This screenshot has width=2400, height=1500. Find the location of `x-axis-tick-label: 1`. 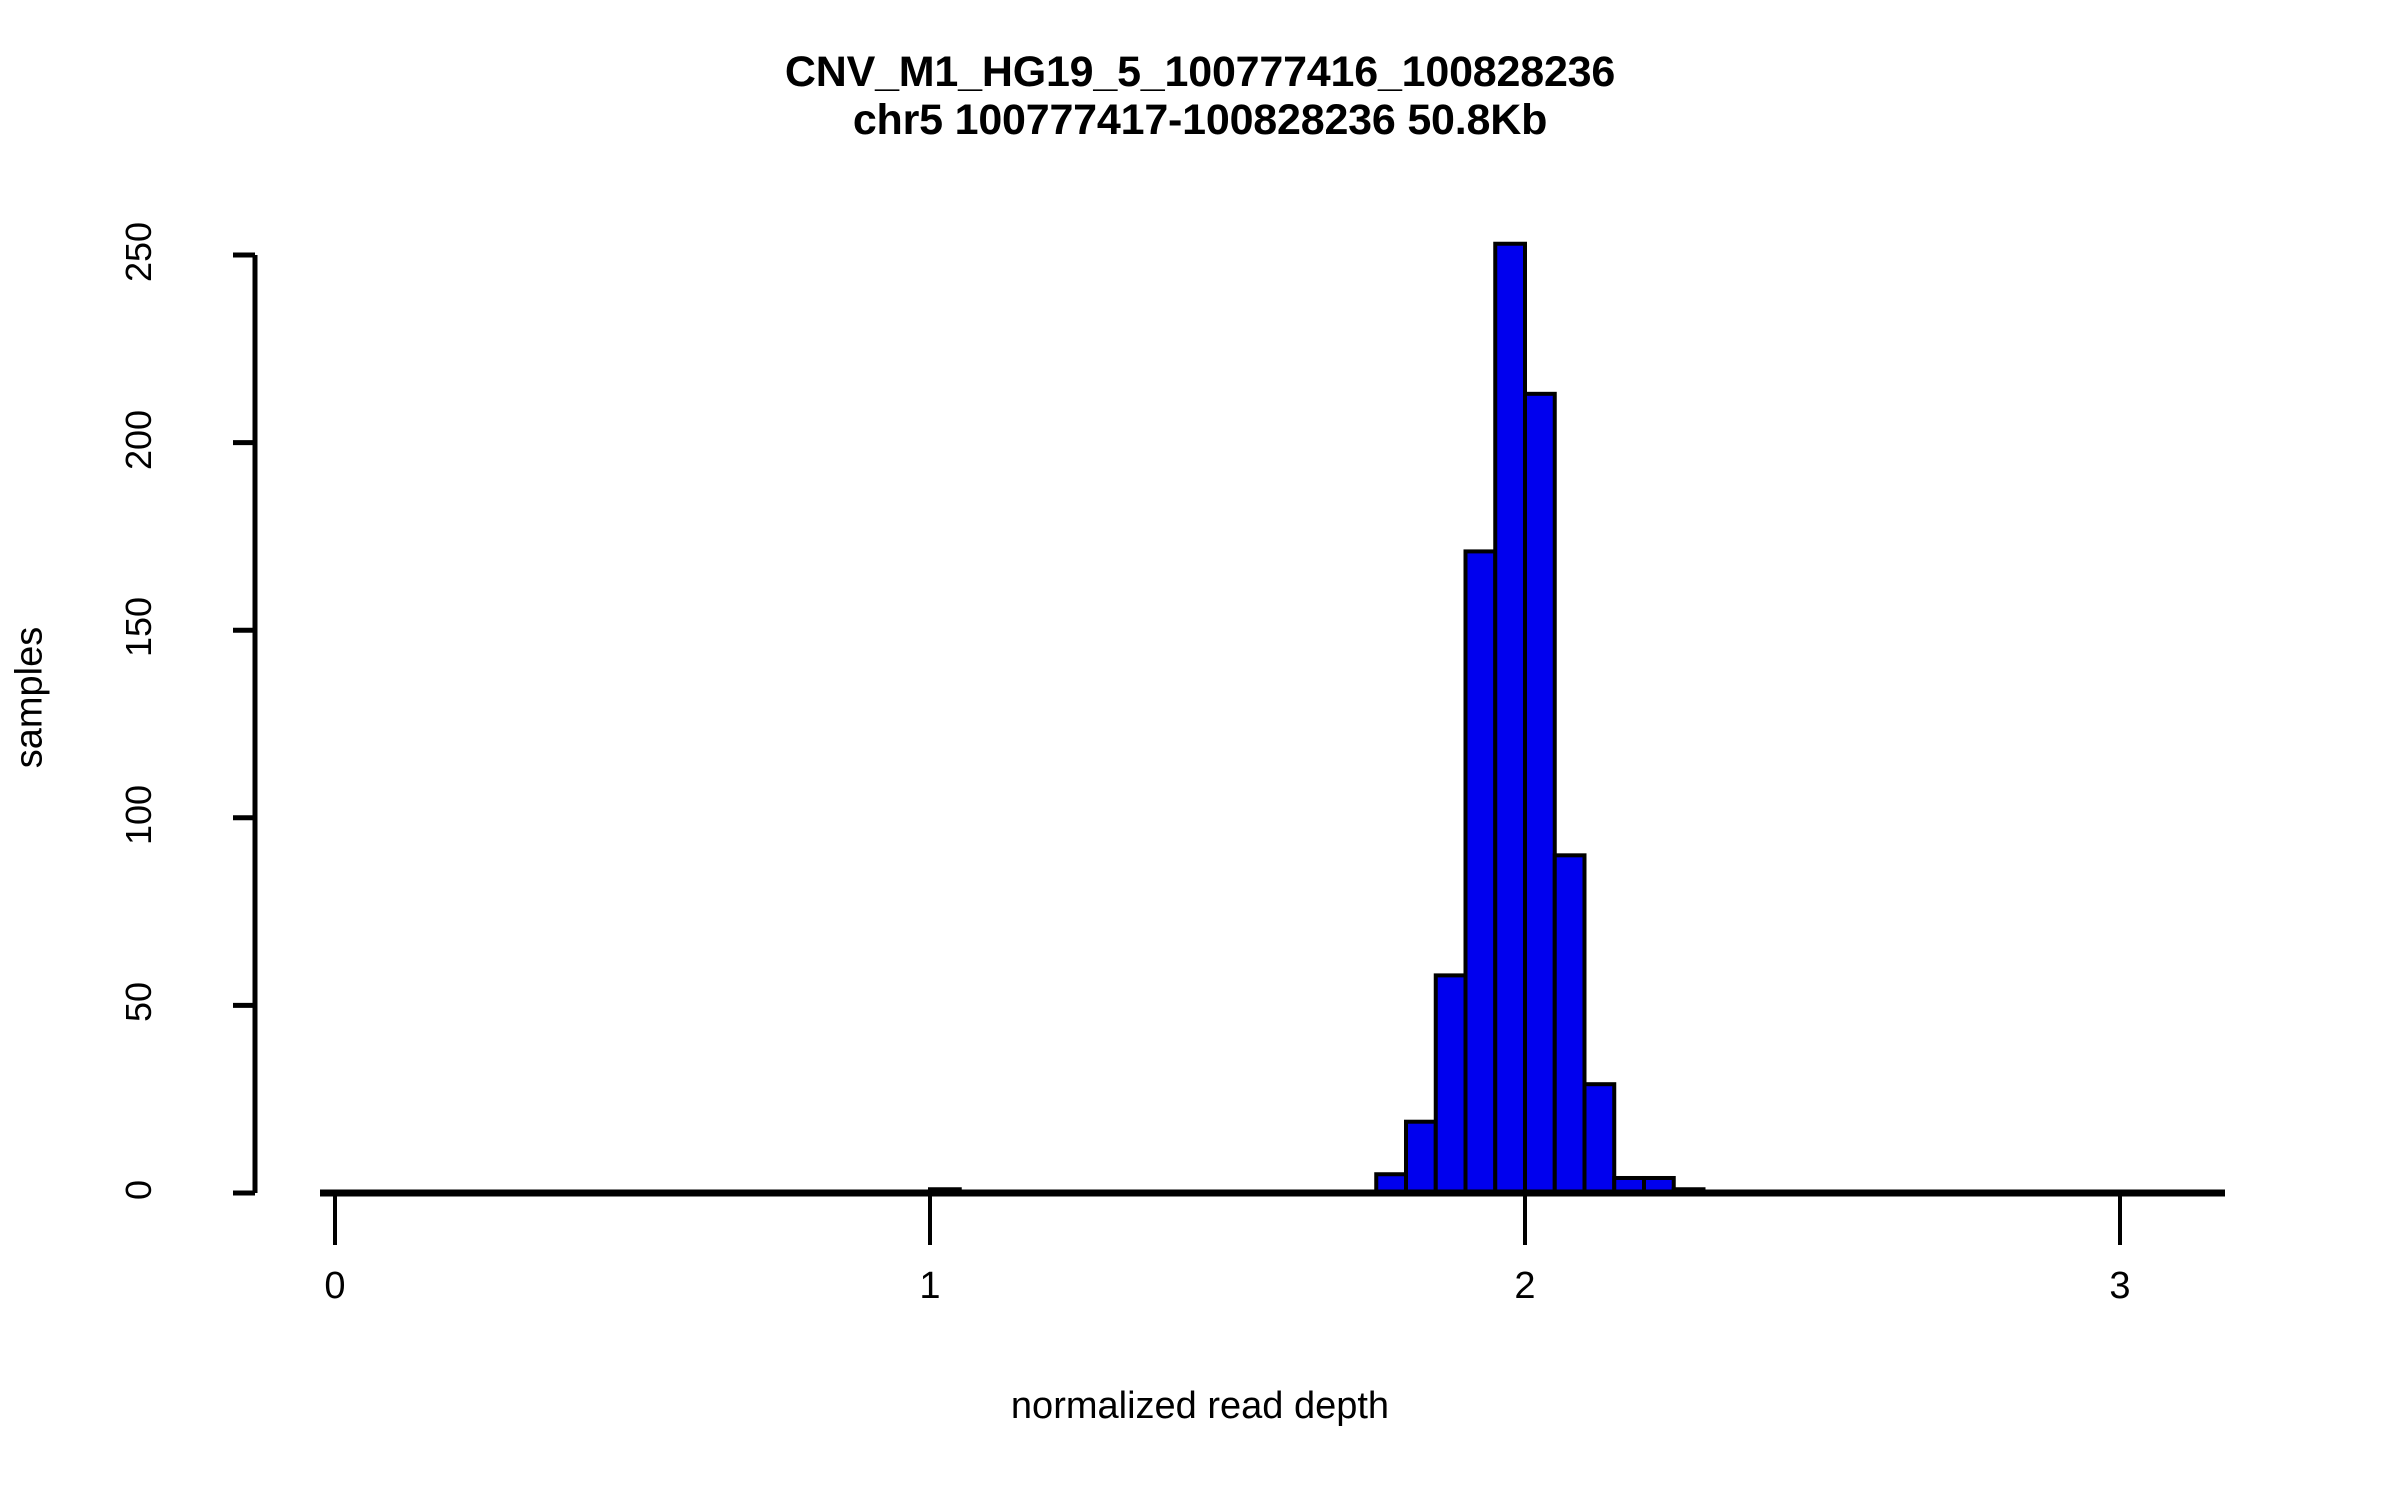

x-axis-tick-label: 1 is located at coordinates (930, 1286).